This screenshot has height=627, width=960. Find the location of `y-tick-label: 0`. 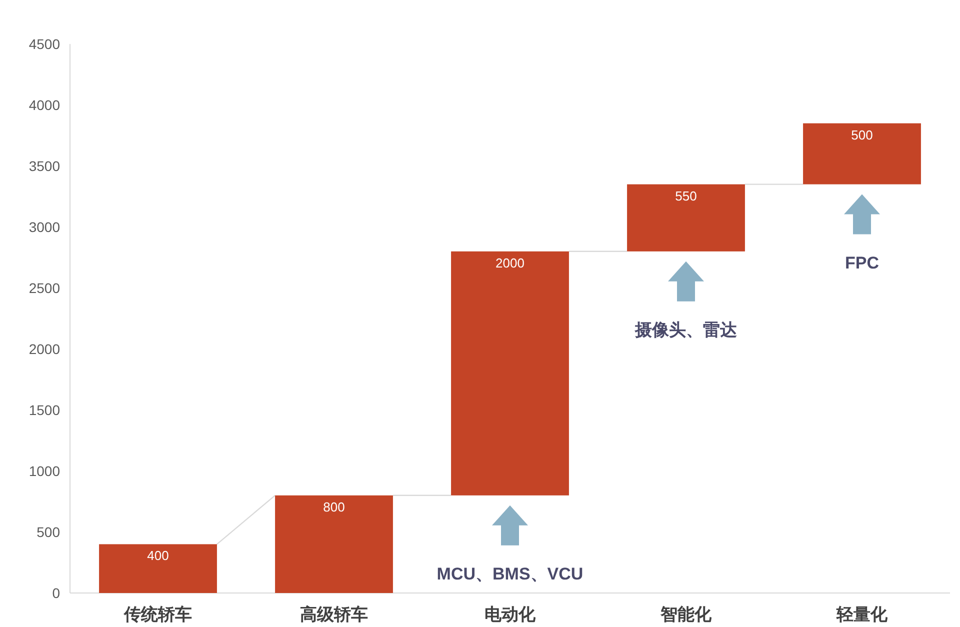

y-tick-label: 0 is located at coordinates (56, 593).